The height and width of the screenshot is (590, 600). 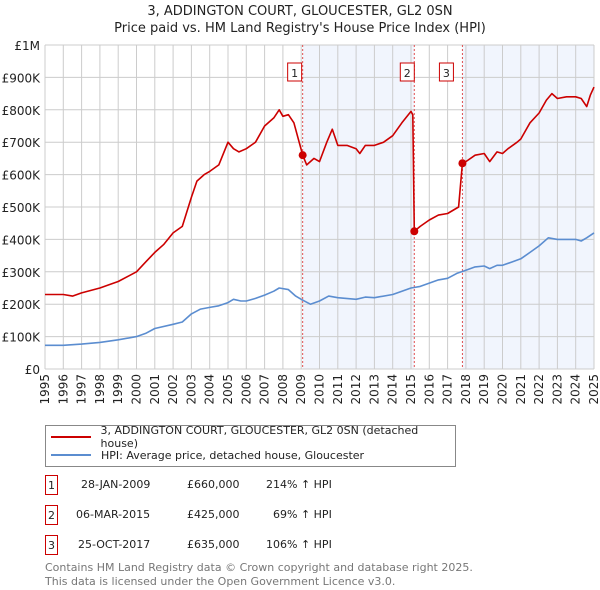 What do you see at coordinates (299, 544) in the screenshot?
I see `sale-hpi: 106% ↑ HPI` at bounding box center [299, 544].